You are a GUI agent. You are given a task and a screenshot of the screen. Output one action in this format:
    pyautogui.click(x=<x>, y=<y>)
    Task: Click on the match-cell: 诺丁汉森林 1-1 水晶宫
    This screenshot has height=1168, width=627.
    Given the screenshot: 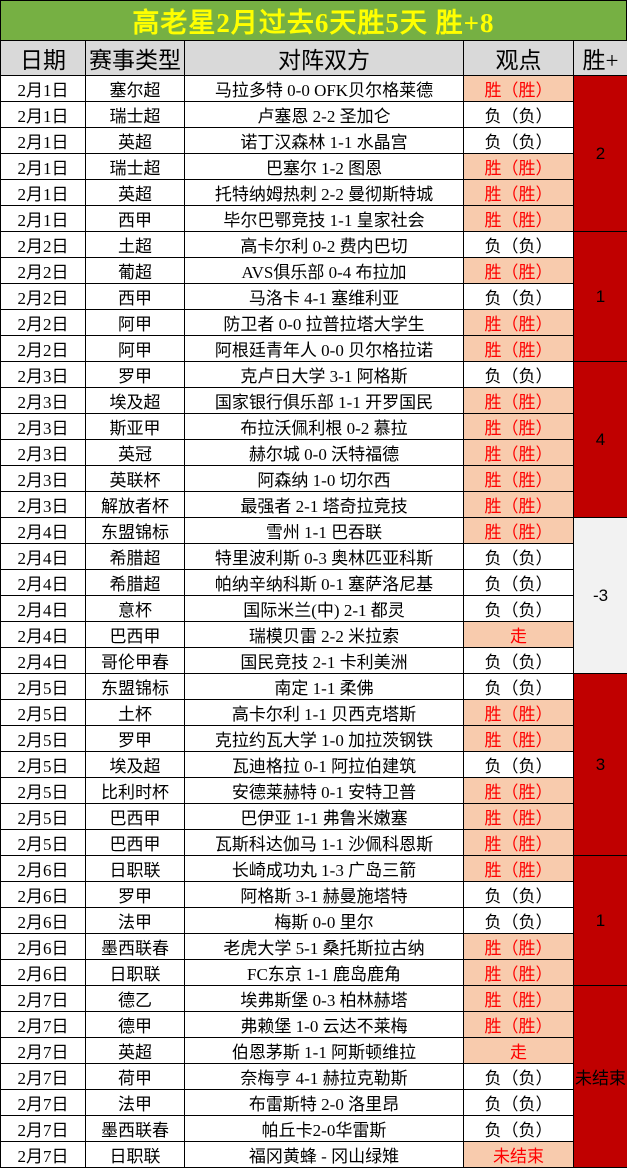 What is the action you would take?
    pyautogui.click(x=324, y=141)
    